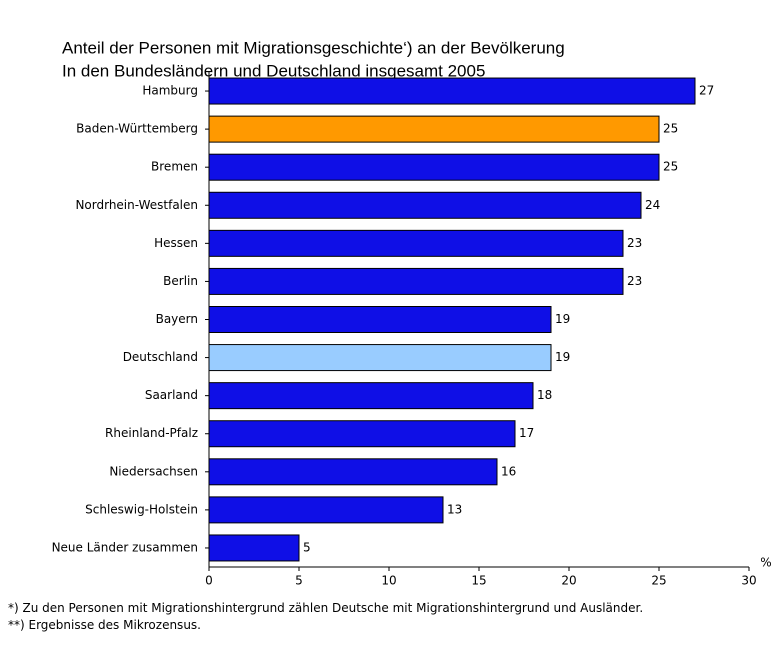 The width and height of the screenshot is (775, 657). What do you see at coordinates (180, 281) in the screenshot?
I see `y-tick-label: Berlin` at bounding box center [180, 281].